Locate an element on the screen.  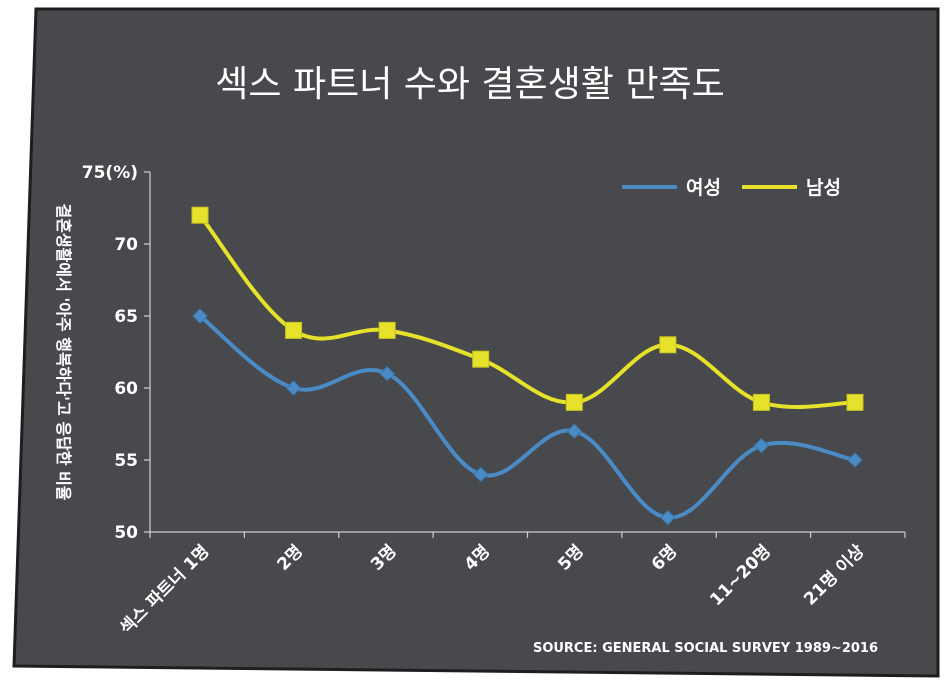
legend: 여성 남성 is located at coordinates (731, 188).